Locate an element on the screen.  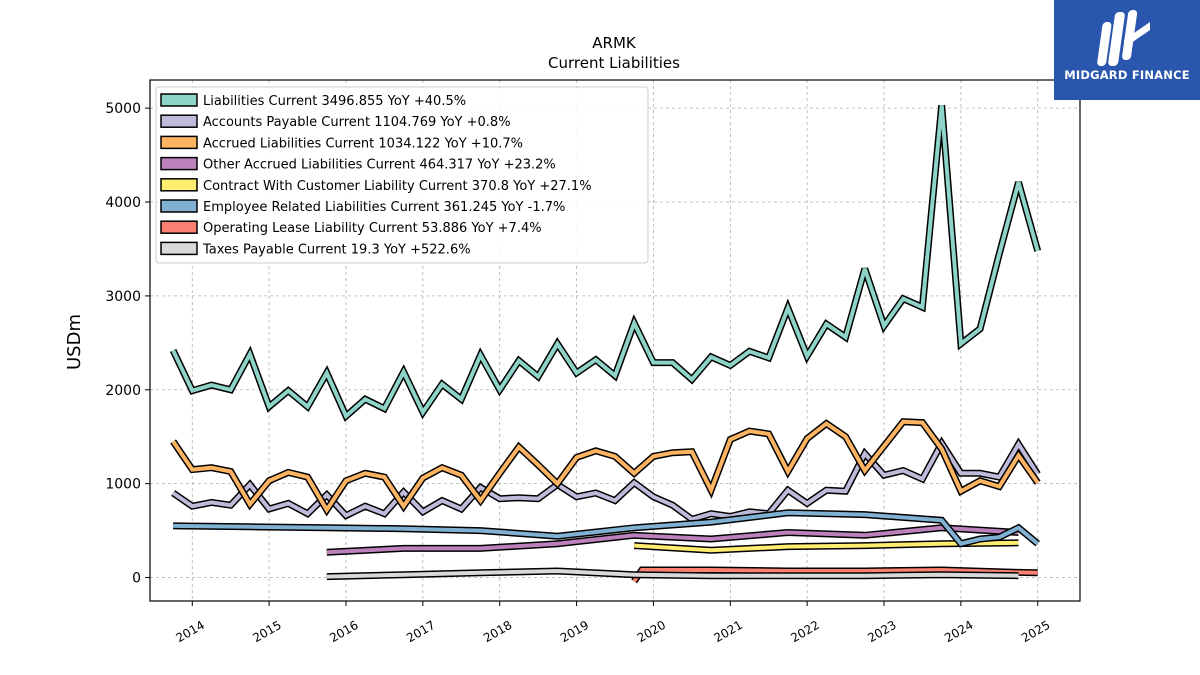
y-axis-label: USDm is located at coordinates (74, 342).